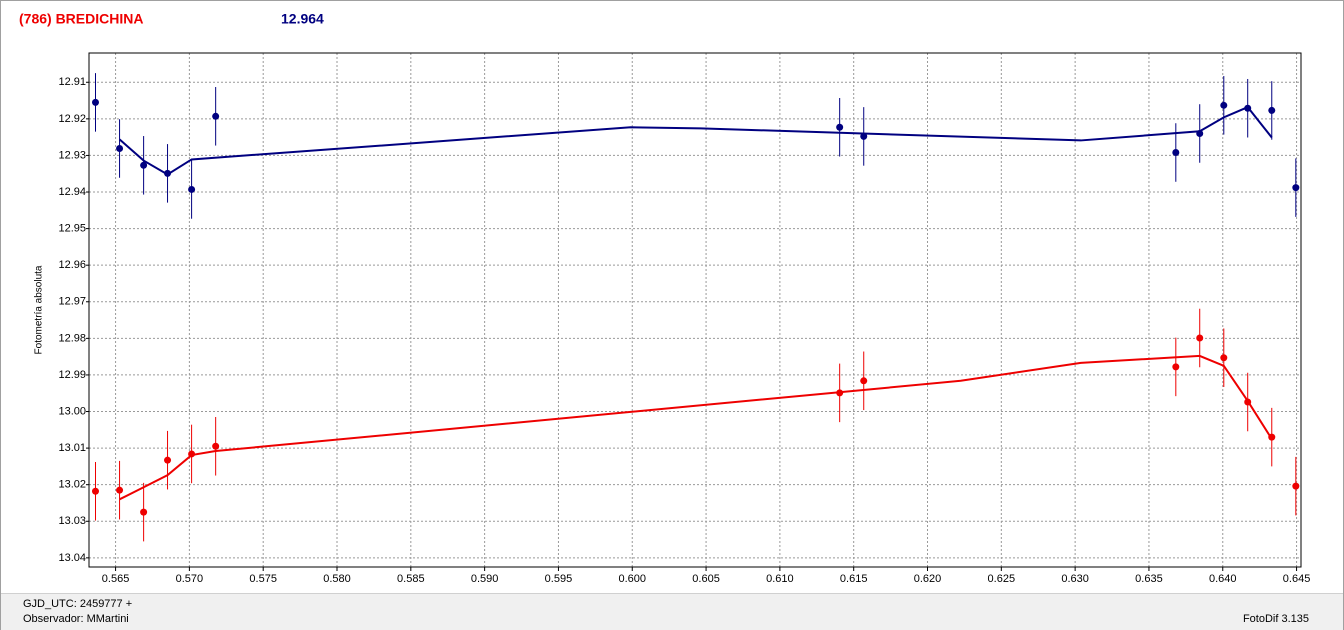 This screenshot has width=1344, height=630. I want to click on y-tick-label: 13.02, so click(72, 485).